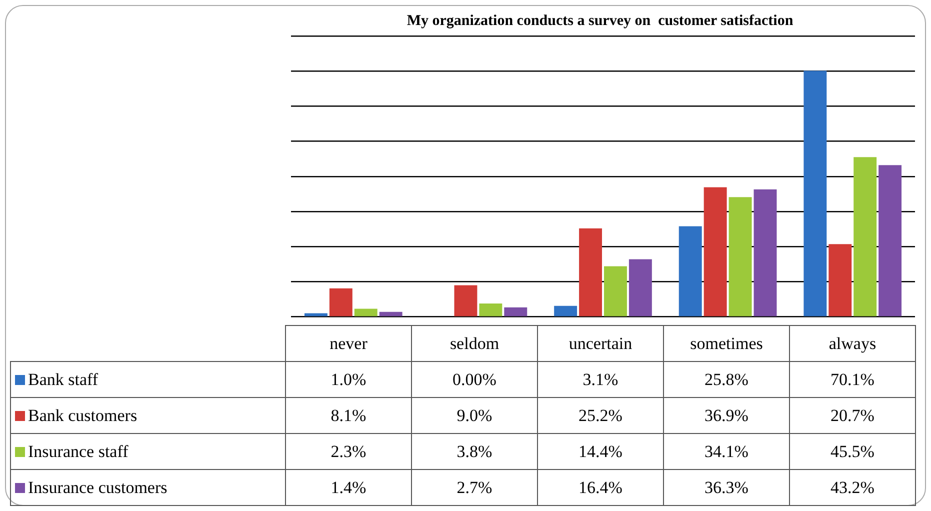 This screenshot has height=511, width=931. Describe the element at coordinates (601, 380) in the screenshot. I see `data-label: 3.1%` at that location.